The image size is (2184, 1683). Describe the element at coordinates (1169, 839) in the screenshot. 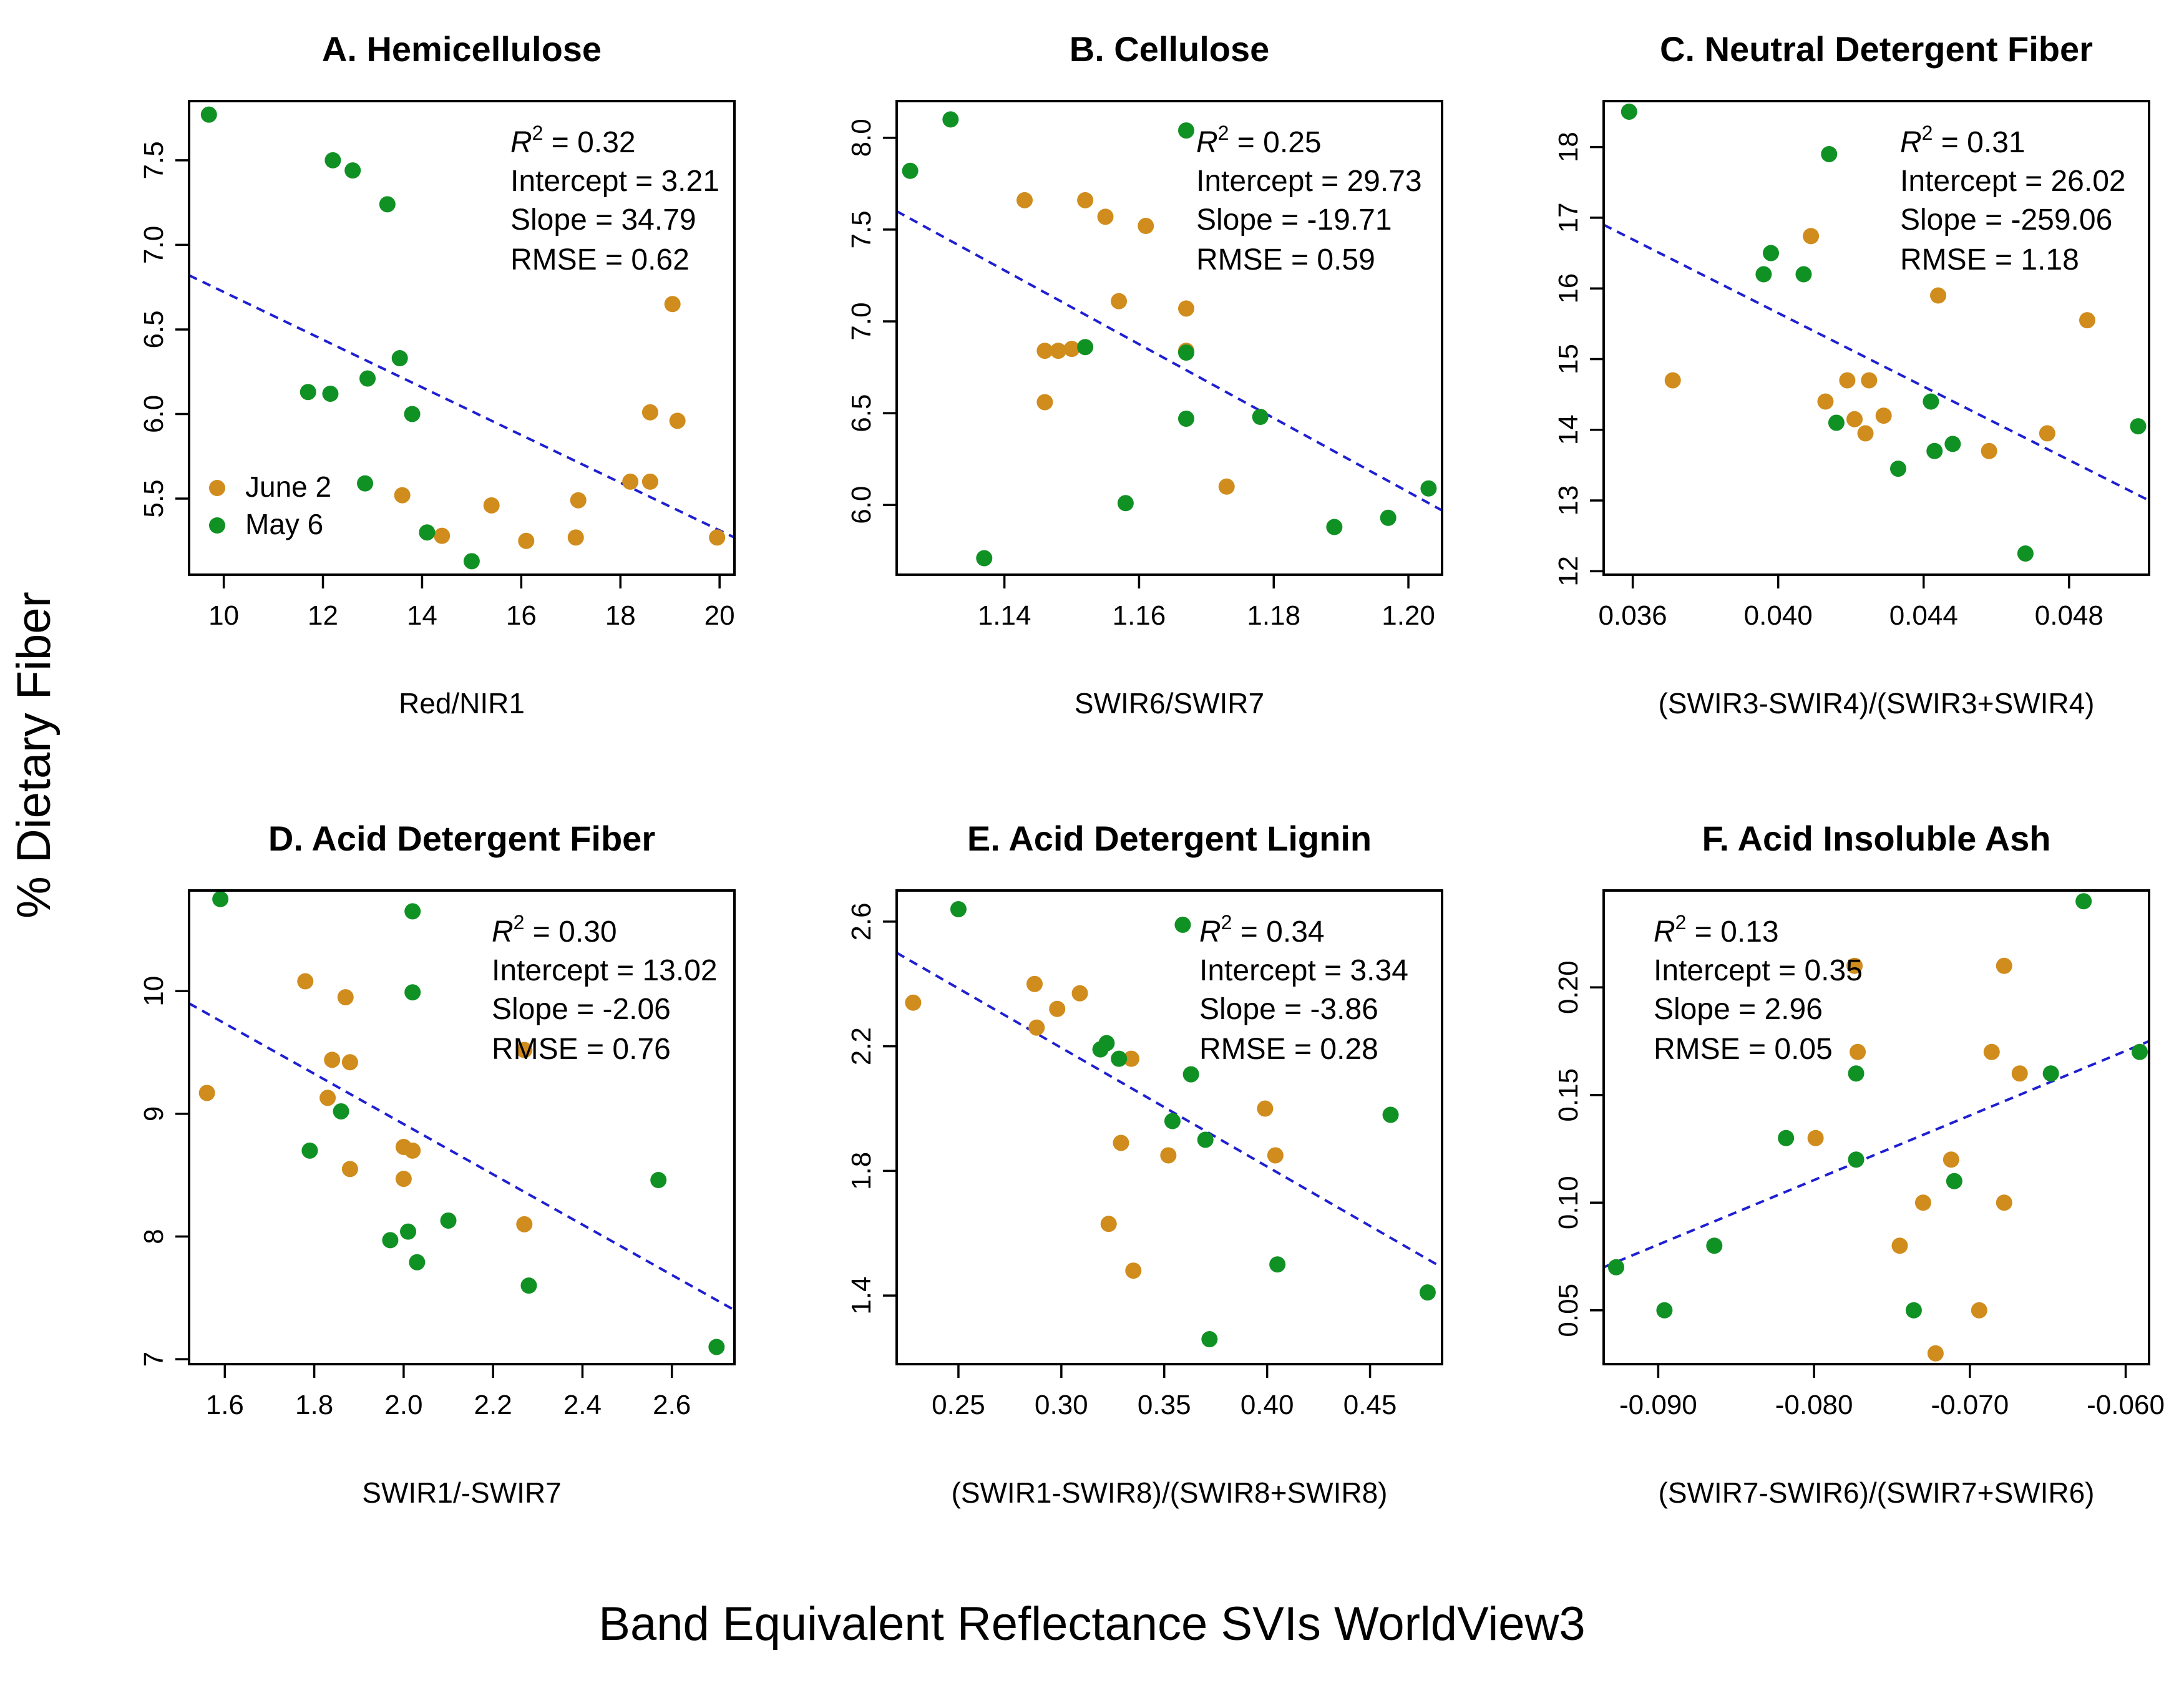

I see `panel-e-title: E. Acid Detergent Lignin` at that location.